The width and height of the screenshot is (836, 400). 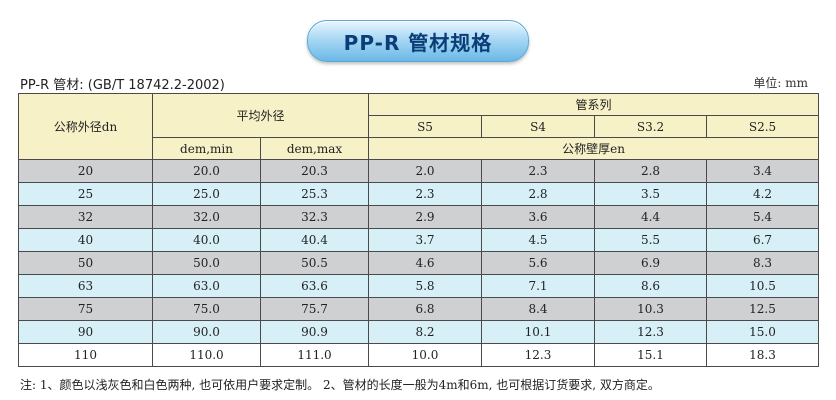 I want to click on cell-s2-5: 4.2, so click(x=763, y=194).